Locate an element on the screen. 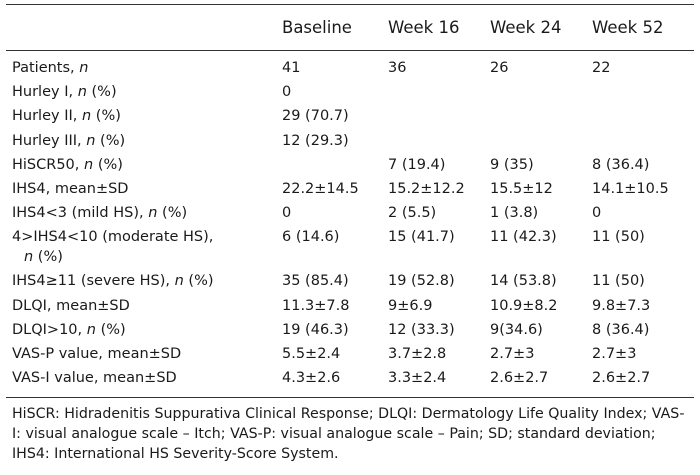 The image size is (700, 475). cell-week-52: 2.7±3 is located at coordinates (614, 354).